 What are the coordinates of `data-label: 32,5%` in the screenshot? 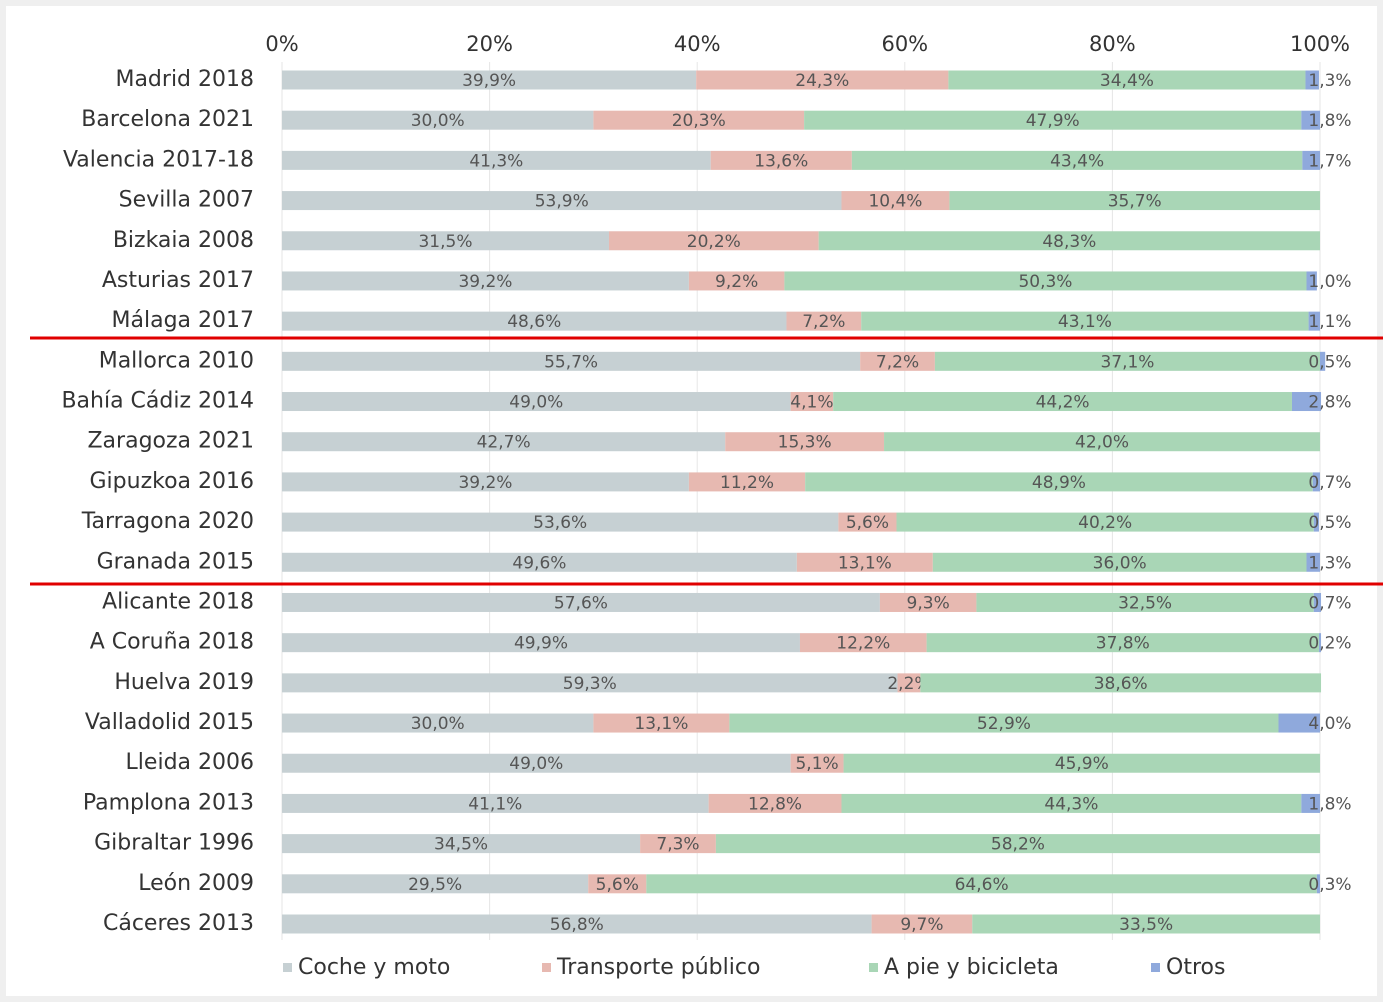 It's located at (1145, 603).